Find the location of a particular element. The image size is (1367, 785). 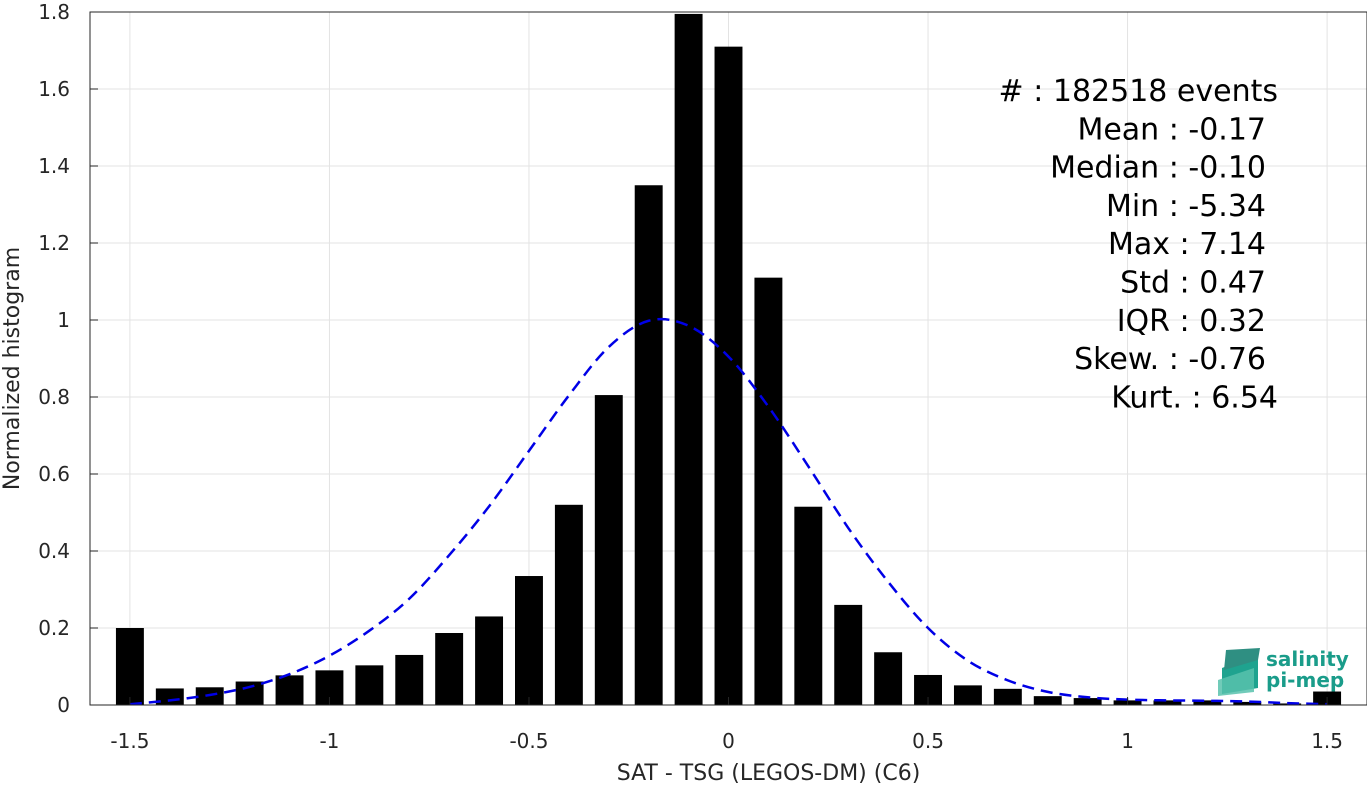

y-tick-label: 1.8 is located at coordinates (54, 12).